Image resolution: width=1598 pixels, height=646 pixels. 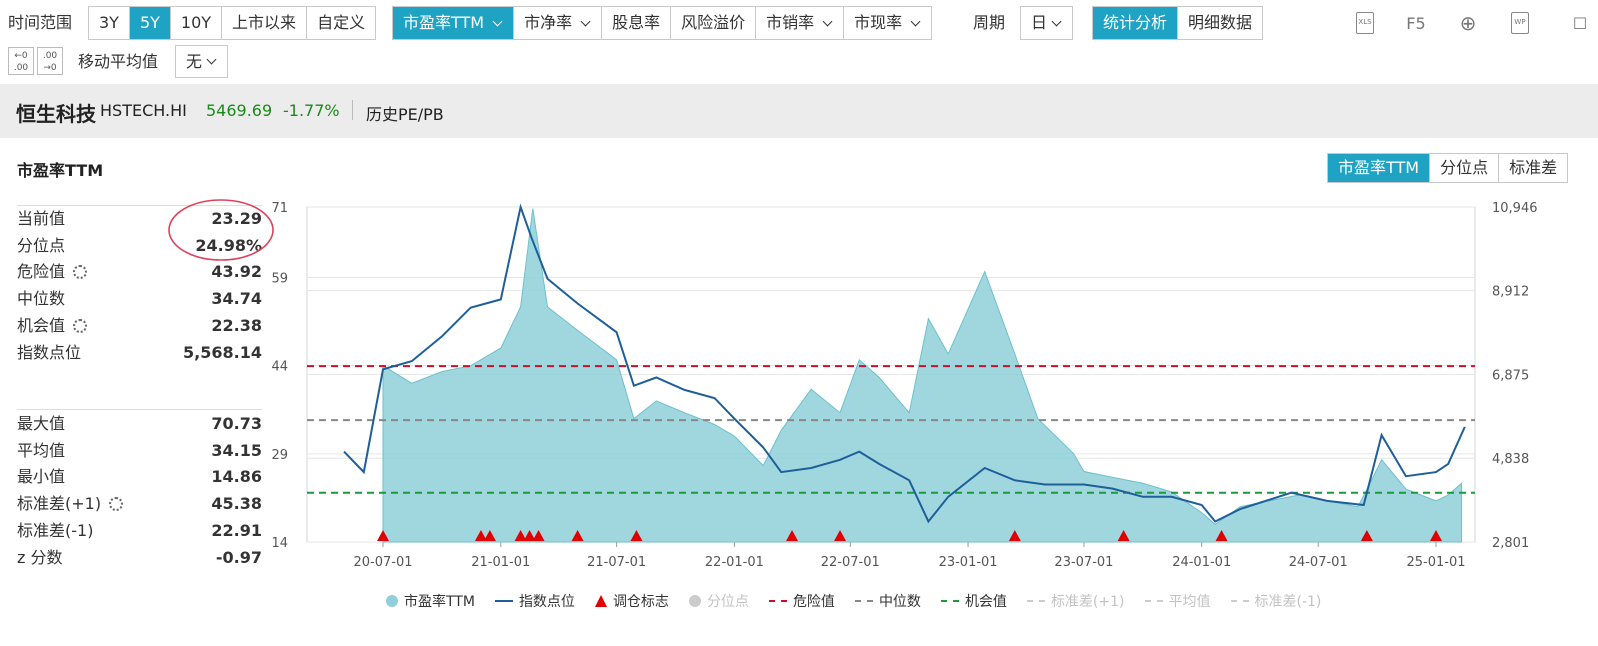 What do you see at coordinates (887, 601) in the screenshot?
I see `legend-item: 中位数` at bounding box center [887, 601].